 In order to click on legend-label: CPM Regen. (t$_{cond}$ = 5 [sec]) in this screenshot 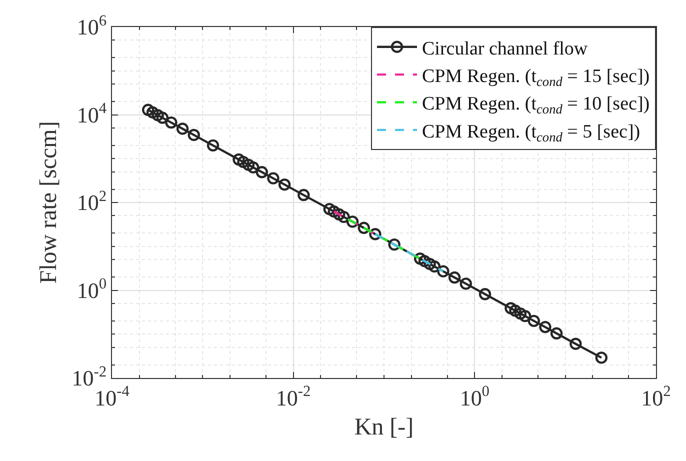, I will do `click(531, 132)`.